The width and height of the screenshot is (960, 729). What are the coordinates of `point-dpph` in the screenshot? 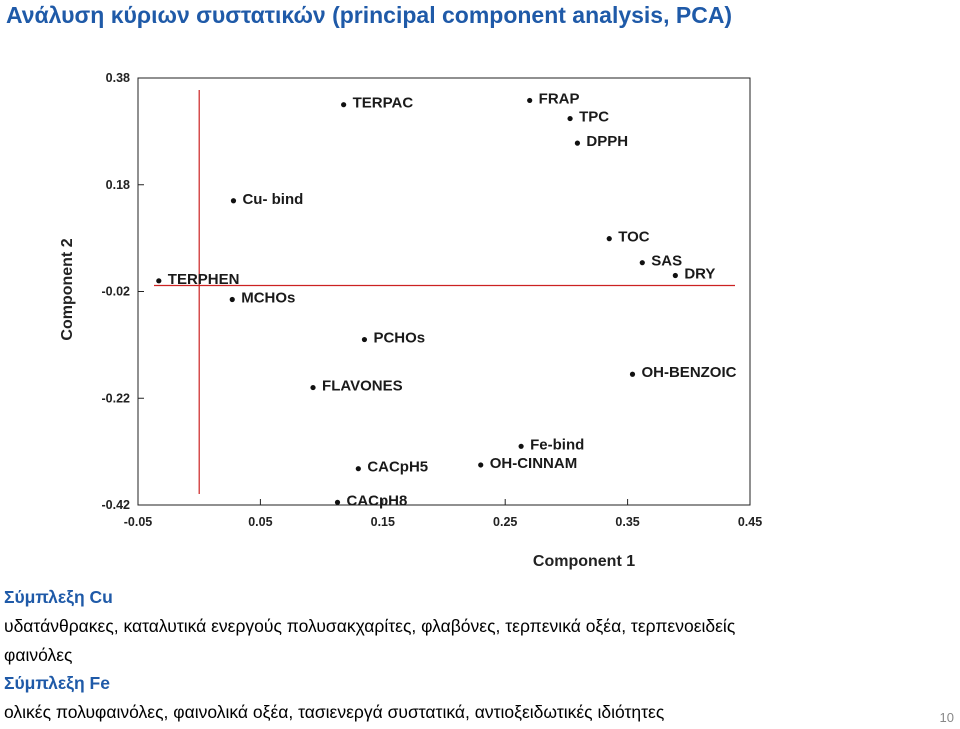 It's located at (577, 143).